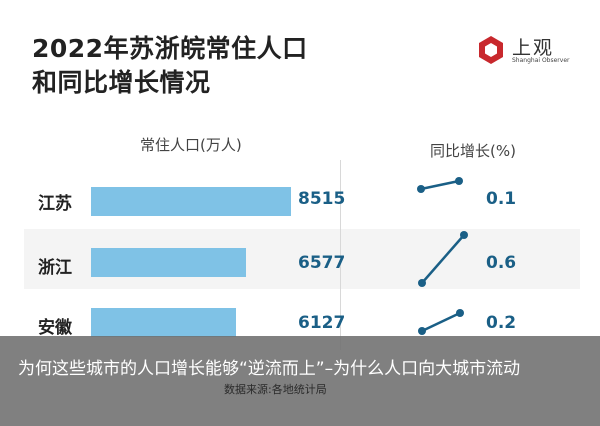 The width and height of the screenshot is (600, 426). Describe the element at coordinates (275, 389) in the screenshot. I see `data-source: 数据来源:各地统计局` at that location.